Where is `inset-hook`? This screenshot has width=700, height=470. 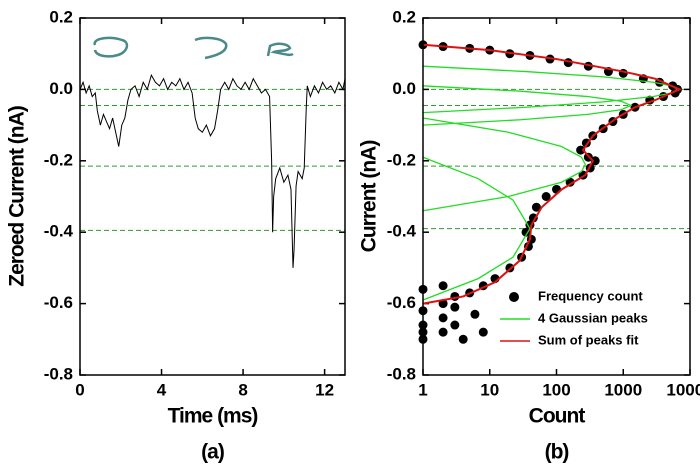
inset-hook is located at coordinates (211, 48).